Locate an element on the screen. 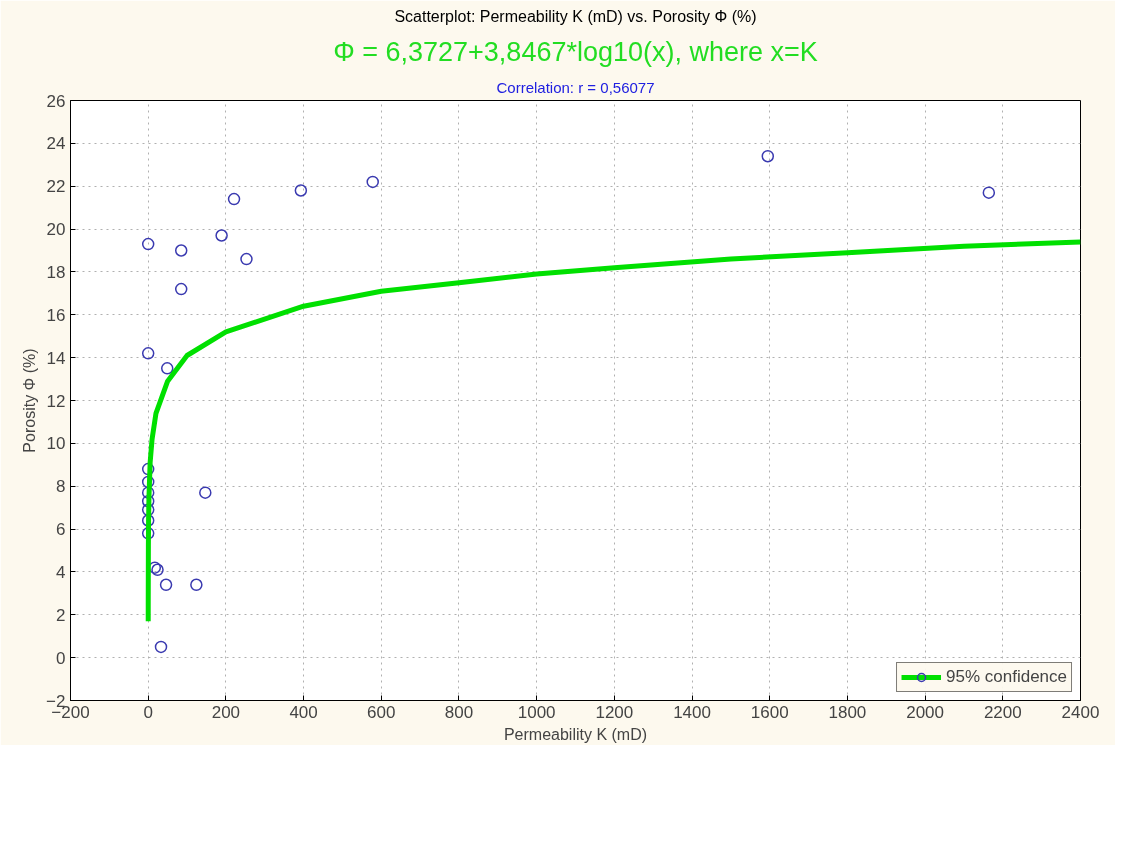 This screenshot has width=1137, height=850. y-tick-label: 4 is located at coordinates (61, 572).